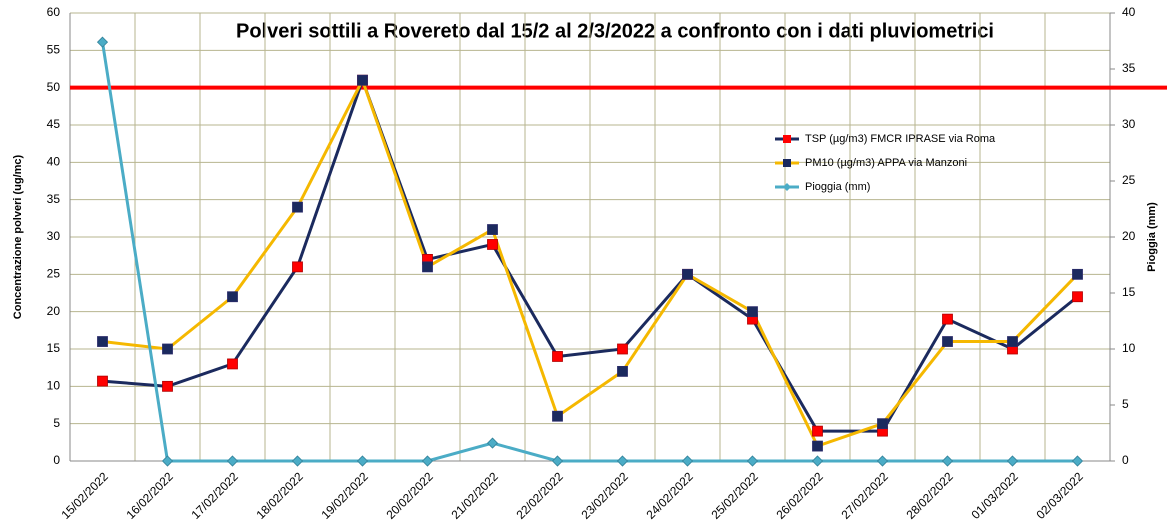 The image size is (1167, 530). What do you see at coordinates (1129, 124) in the screenshot?
I see `y2-tick-label: 30` at bounding box center [1129, 124].